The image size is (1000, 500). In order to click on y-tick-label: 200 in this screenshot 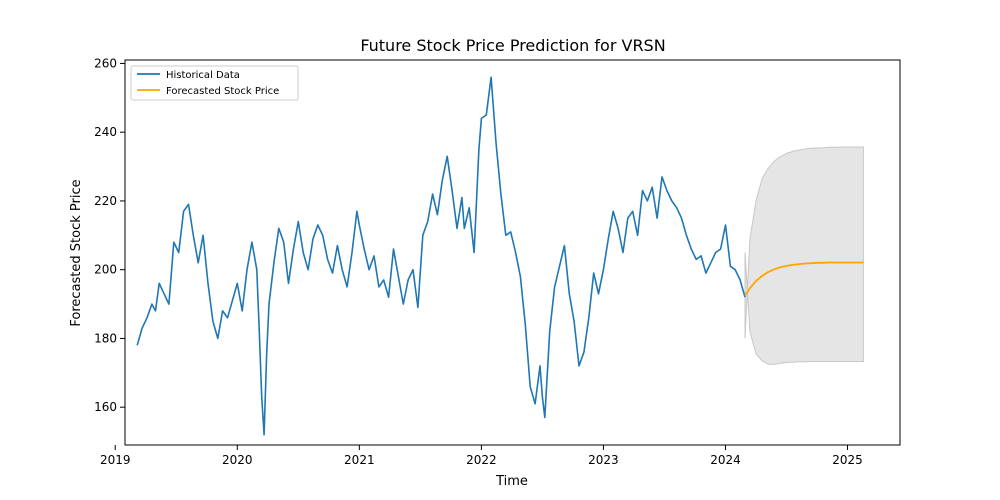, I will do `click(105, 270)`.